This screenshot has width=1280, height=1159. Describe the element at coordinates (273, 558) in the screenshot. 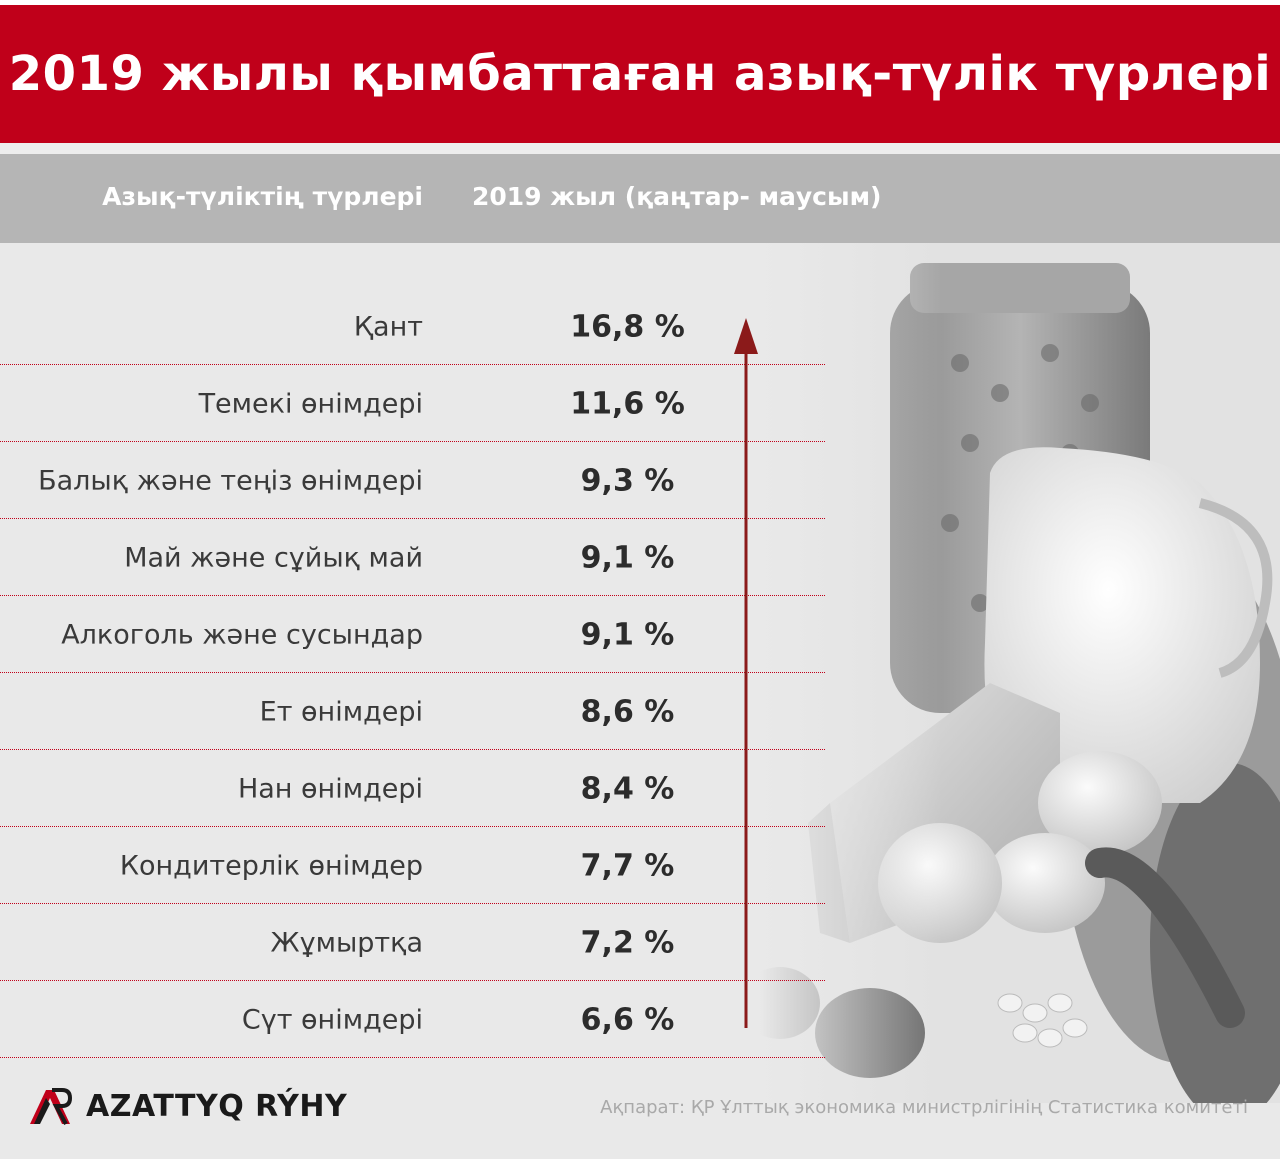

I see `row-label: Май және сұйық май` at that location.